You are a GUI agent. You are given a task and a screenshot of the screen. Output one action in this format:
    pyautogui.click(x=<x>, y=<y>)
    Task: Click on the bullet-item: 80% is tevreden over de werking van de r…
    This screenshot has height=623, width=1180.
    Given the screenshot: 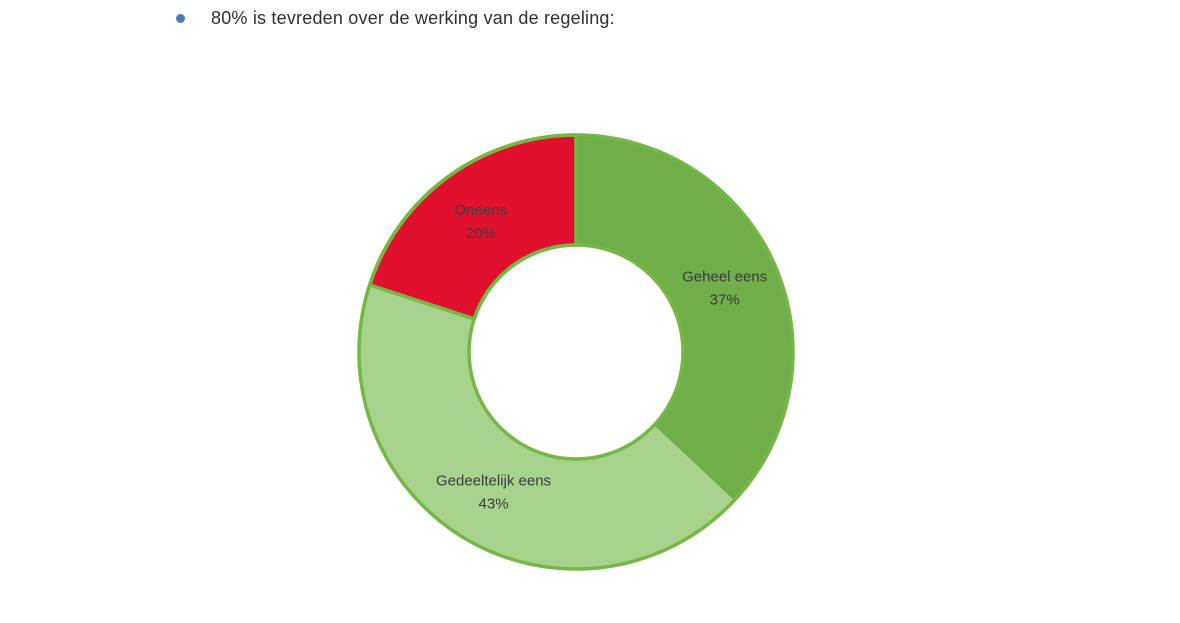 What is the action you would take?
    pyautogui.click(x=395, y=18)
    